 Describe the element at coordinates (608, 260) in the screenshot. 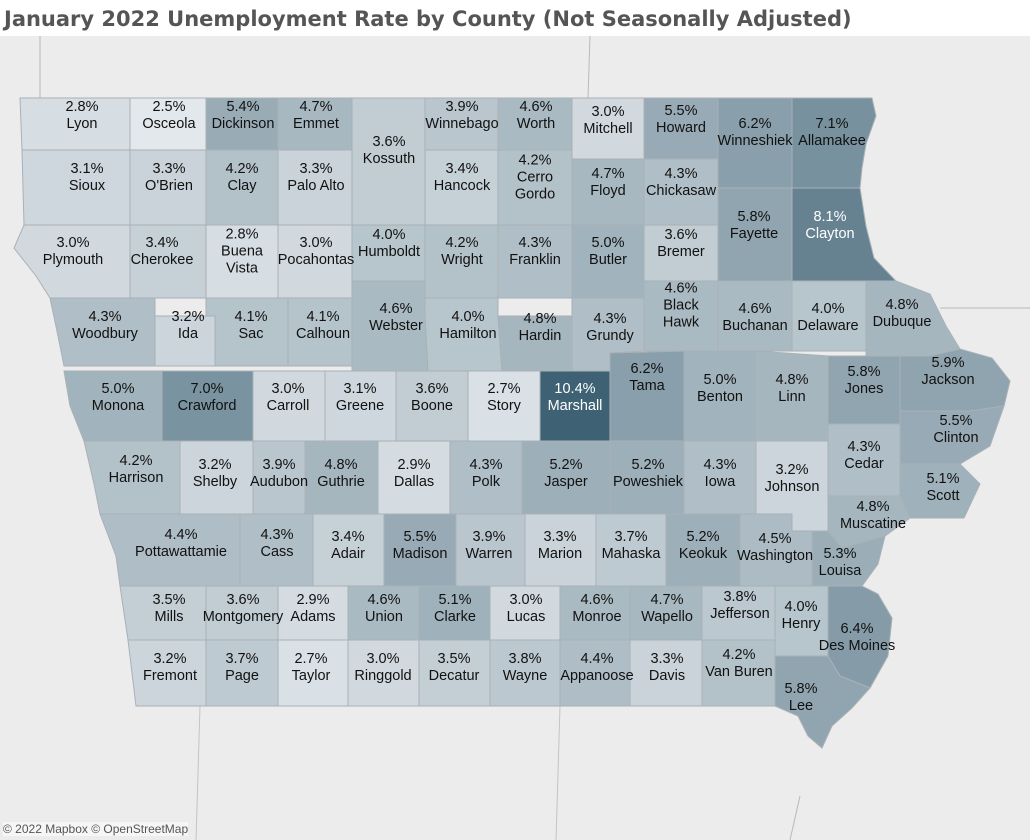

I see `county-name: Butler` at that location.